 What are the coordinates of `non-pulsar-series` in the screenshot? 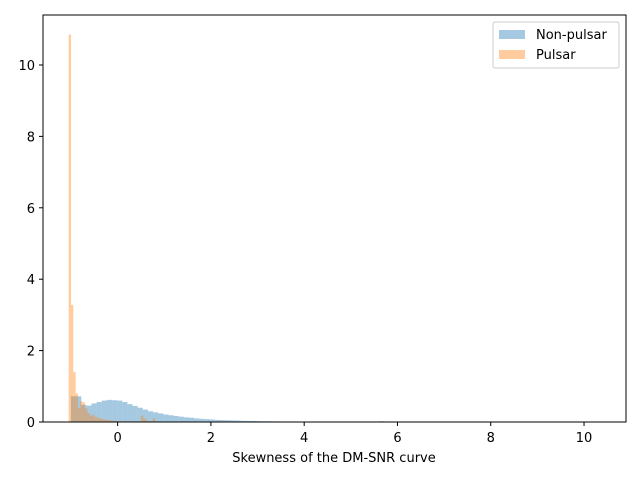 It's located at (327, 409).